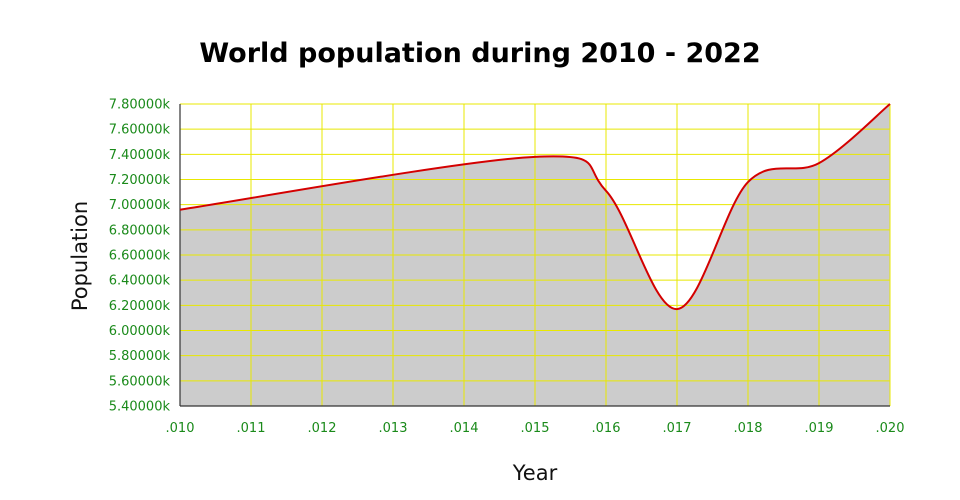 The width and height of the screenshot is (960, 500). Describe the element at coordinates (140, 230) in the screenshot. I see `y-tick-label: 6.80000k` at that location.